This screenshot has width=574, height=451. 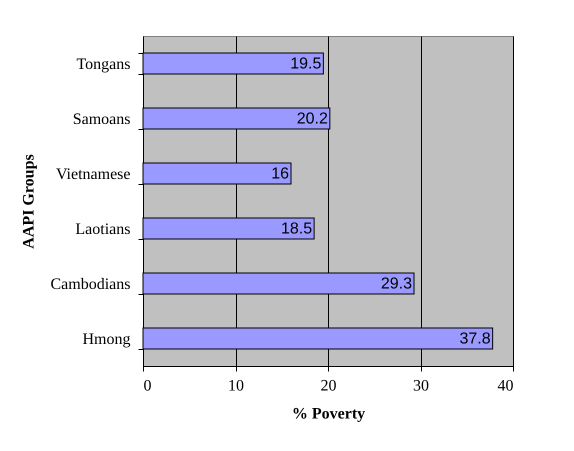 I want to click on y-axis-title: AAPI Groups, so click(x=29, y=201).